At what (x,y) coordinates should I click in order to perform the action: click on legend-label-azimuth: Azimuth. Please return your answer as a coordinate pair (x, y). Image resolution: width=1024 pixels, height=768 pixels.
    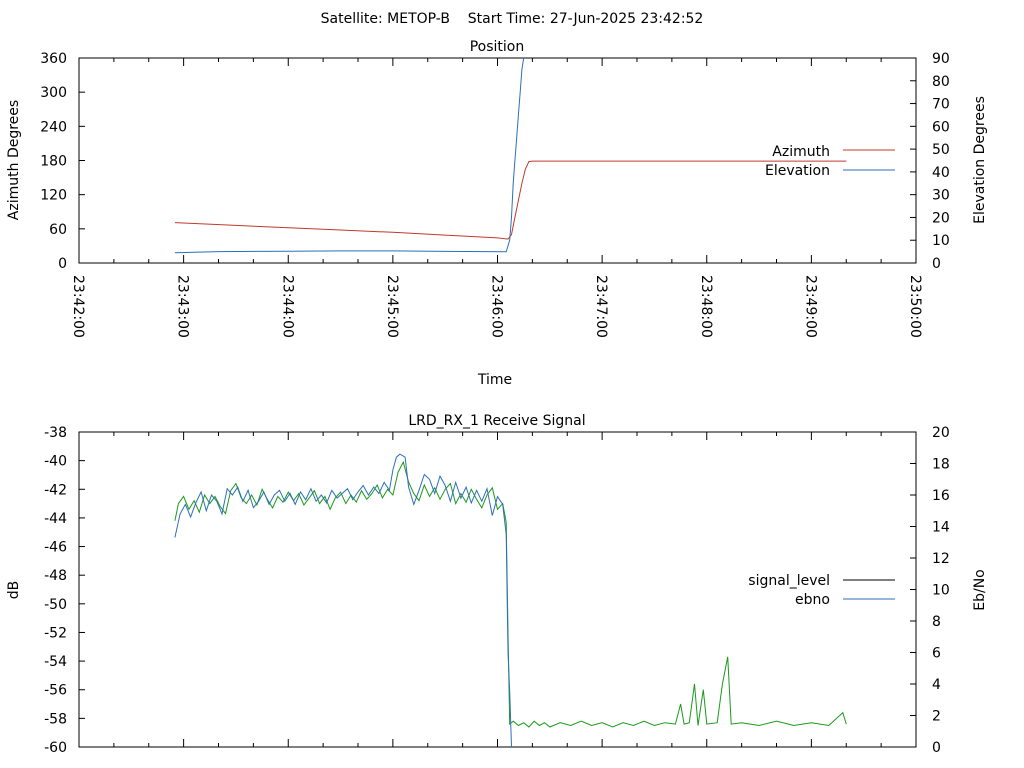
    Looking at the image, I should click on (801, 152).